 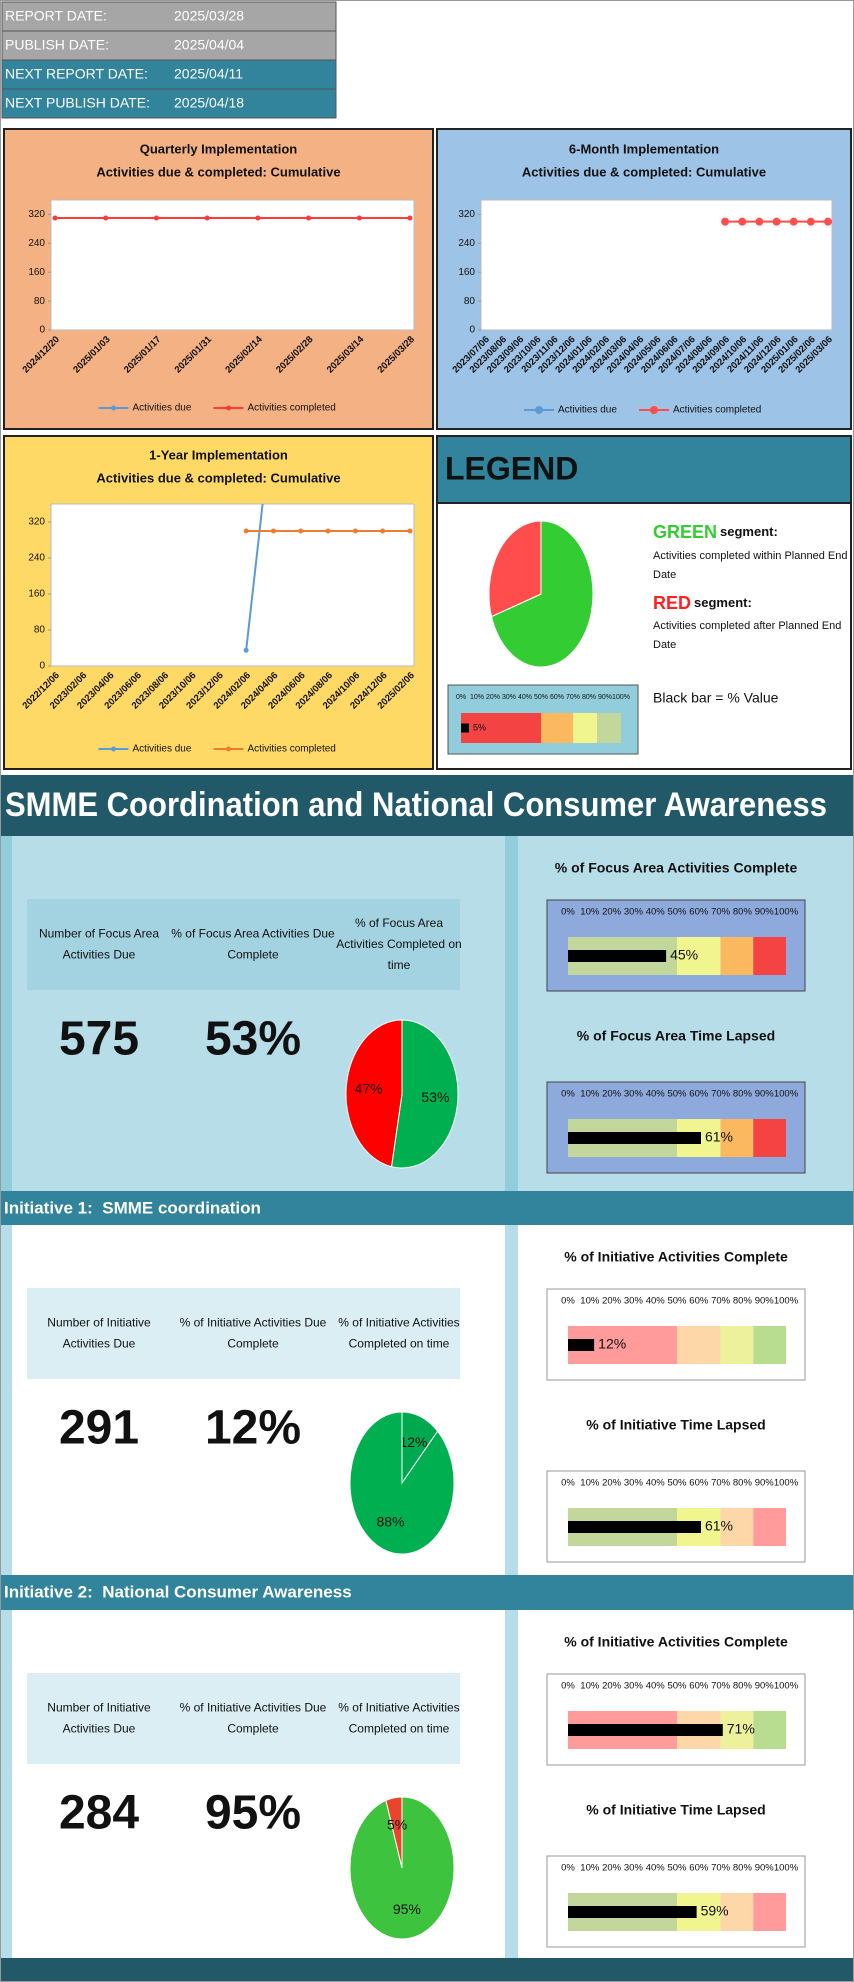 I want to click on pie-label: 88%, so click(x=390, y=1521).